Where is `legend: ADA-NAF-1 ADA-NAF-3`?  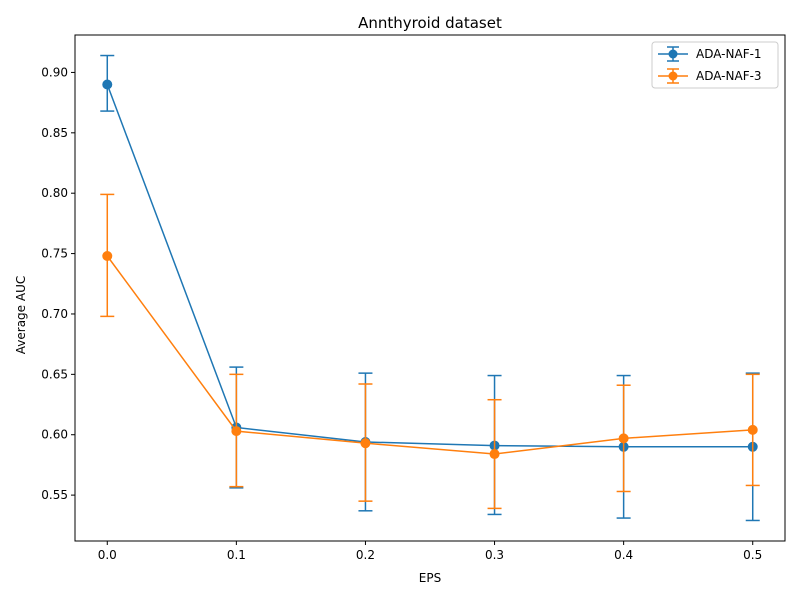
legend: ADA-NAF-1 ADA-NAF-3 is located at coordinates (715, 65).